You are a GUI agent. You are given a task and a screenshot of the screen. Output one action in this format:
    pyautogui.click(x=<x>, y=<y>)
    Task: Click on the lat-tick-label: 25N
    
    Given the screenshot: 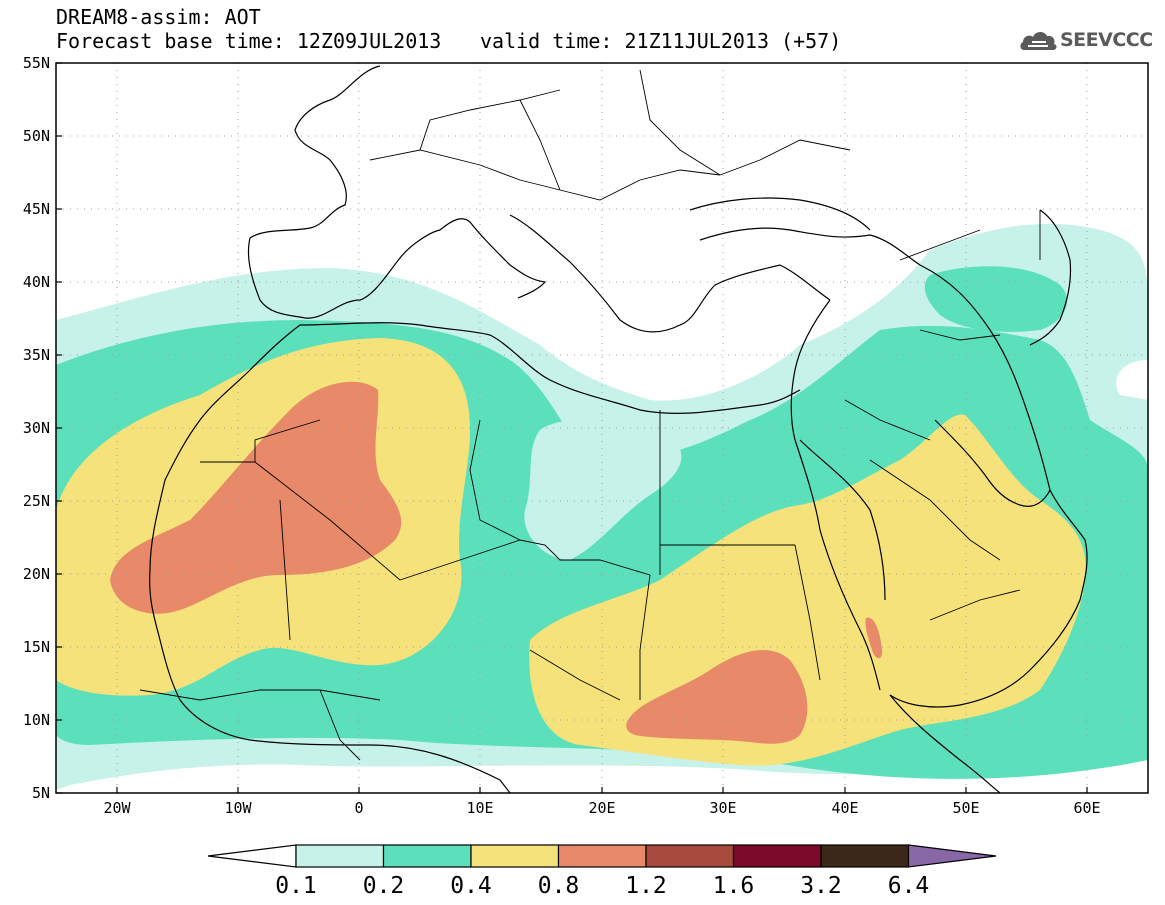 What is the action you would take?
    pyautogui.click(x=36, y=501)
    